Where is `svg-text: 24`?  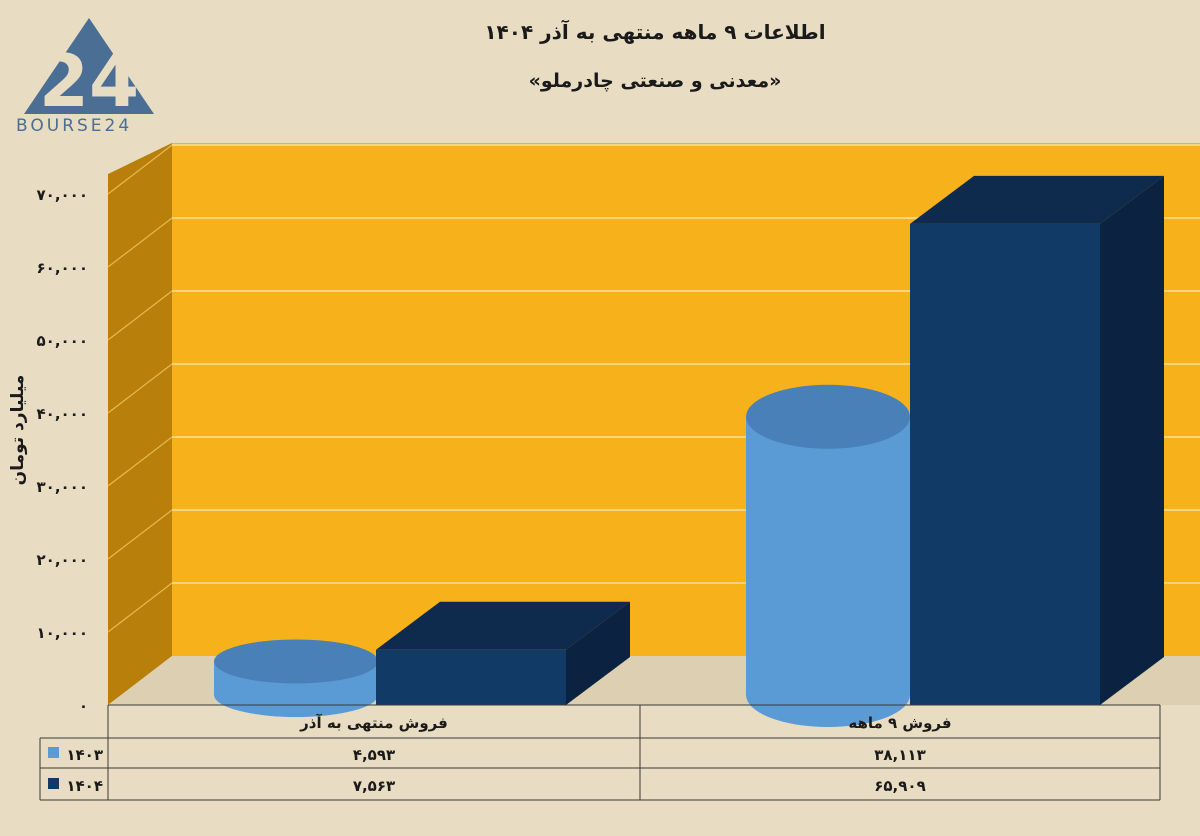 svg-text: 24 is located at coordinates (89, 81).